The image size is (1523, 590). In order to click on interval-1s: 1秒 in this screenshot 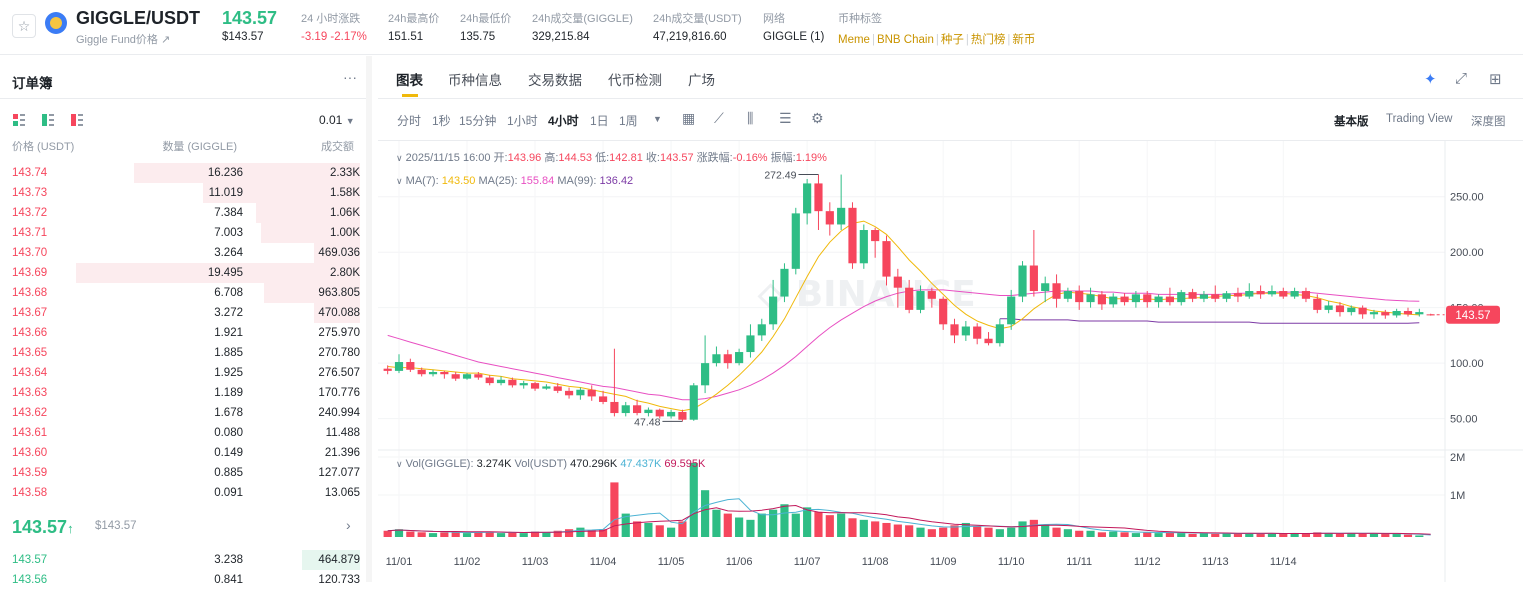, I will do `click(441, 121)`.